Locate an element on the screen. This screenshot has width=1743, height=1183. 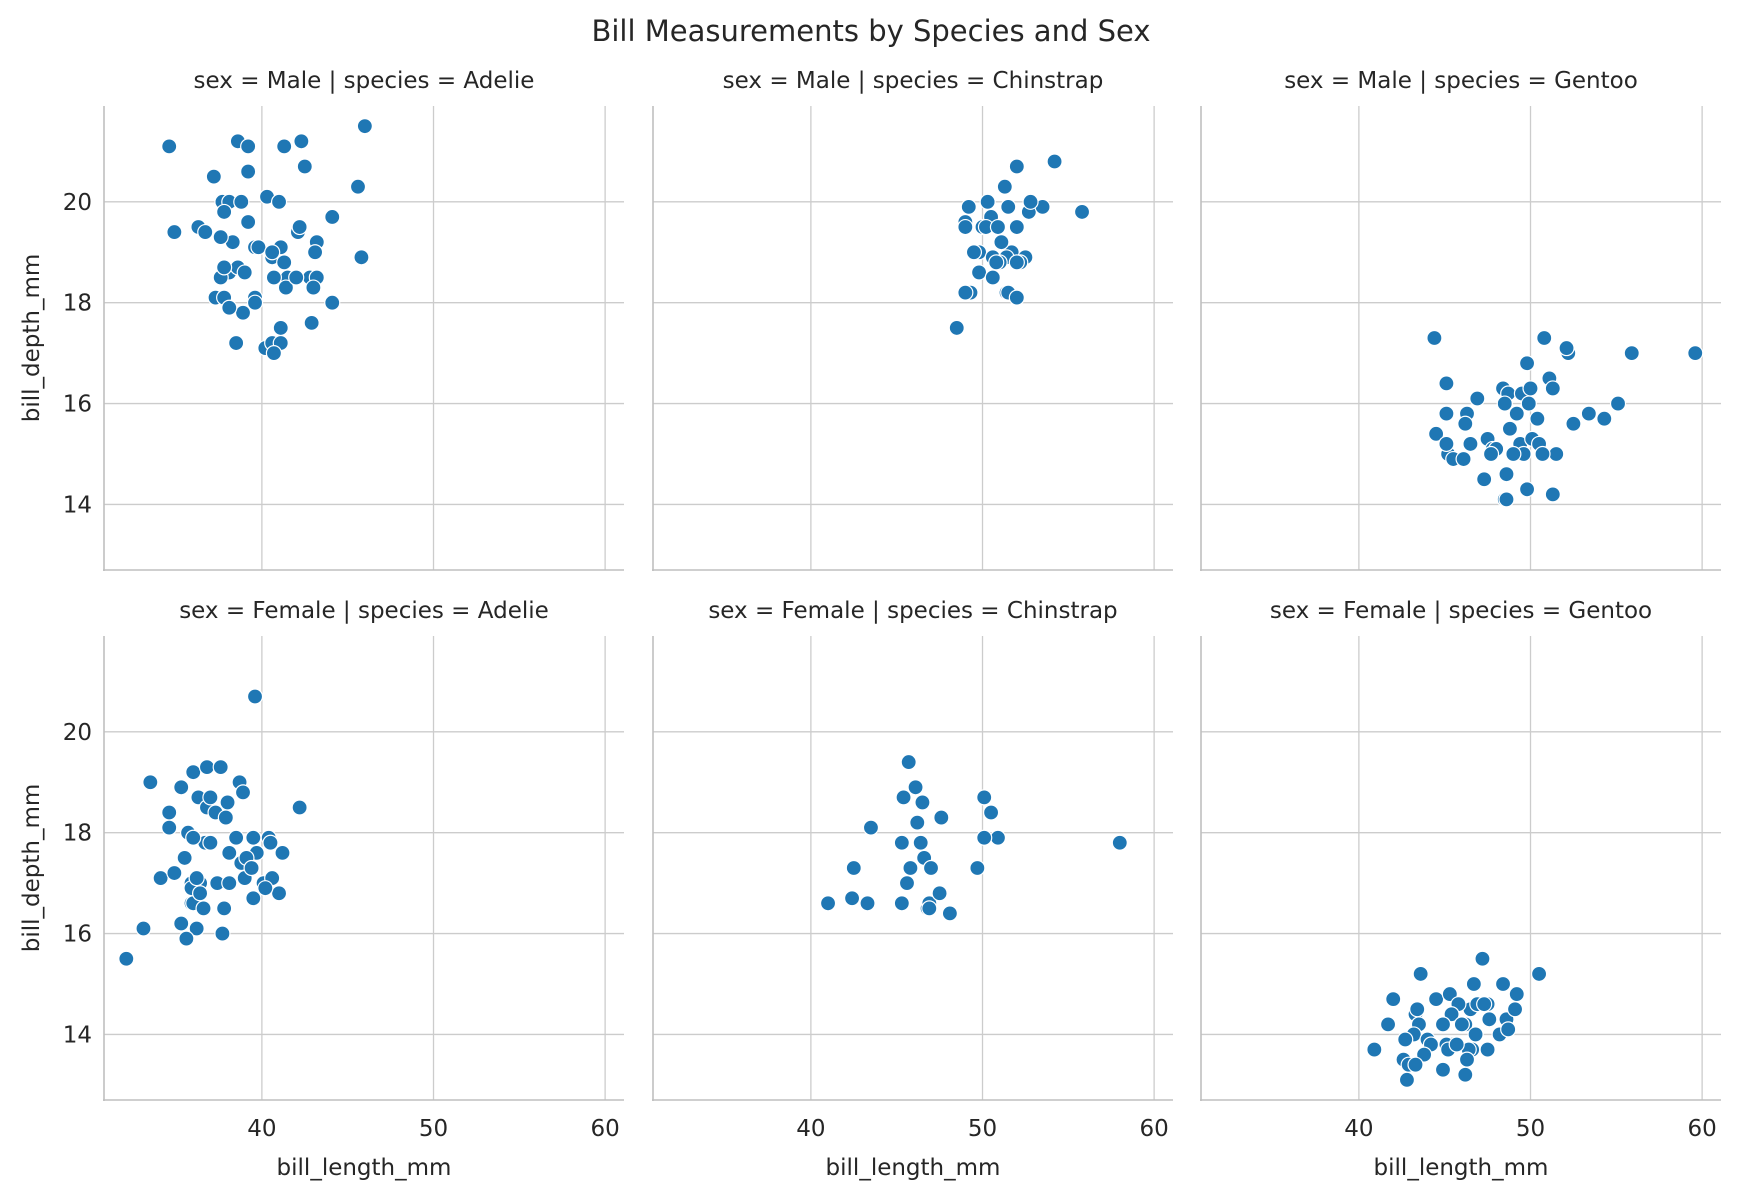
facet-title: sex = Male | species = Adelie is located at coordinates (364, 81).